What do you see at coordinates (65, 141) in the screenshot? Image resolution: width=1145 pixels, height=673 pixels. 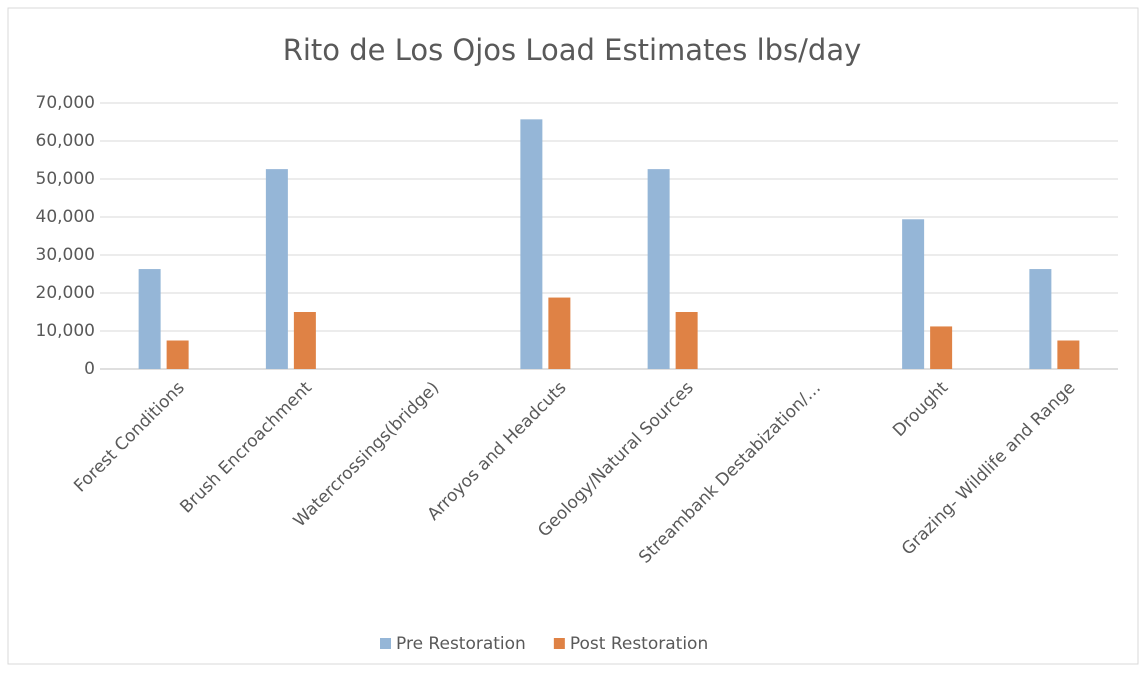 I see `y-tick-label: 60,000` at bounding box center [65, 141].